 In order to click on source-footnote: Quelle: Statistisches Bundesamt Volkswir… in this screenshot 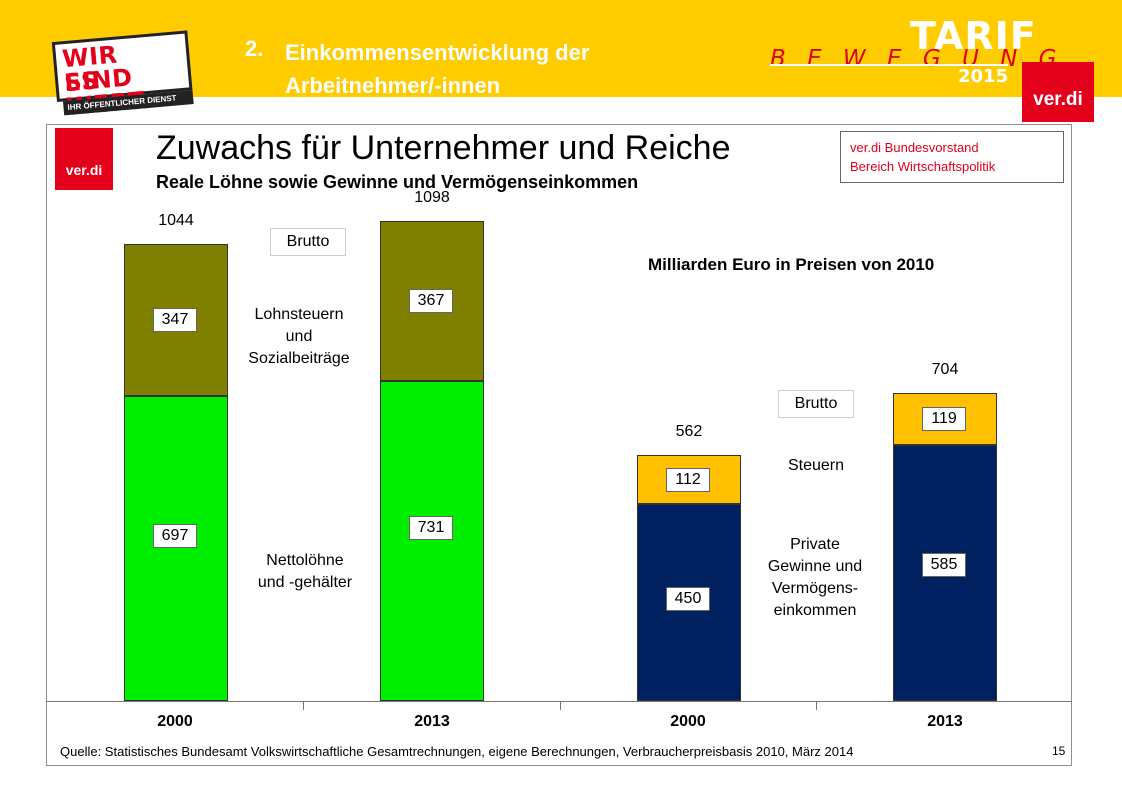, I will do `click(457, 751)`.